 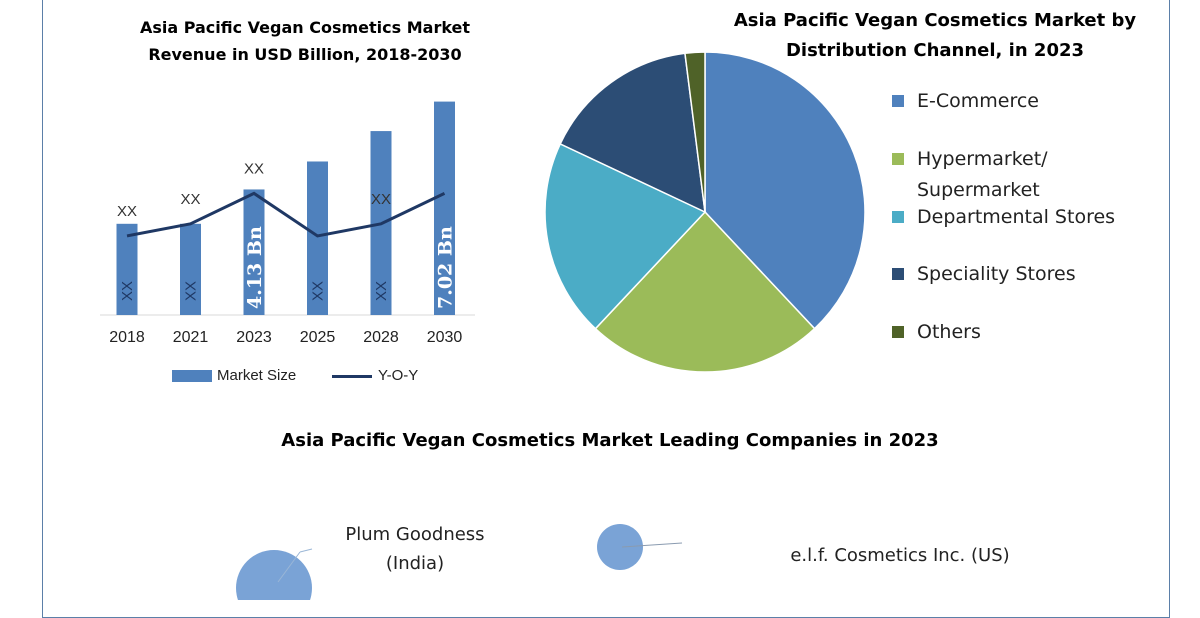 What do you see at coordinates (415, 549) in the screenshot?
I see `company-label: Plum Goodness (India)` at bounding box center [415, 549].